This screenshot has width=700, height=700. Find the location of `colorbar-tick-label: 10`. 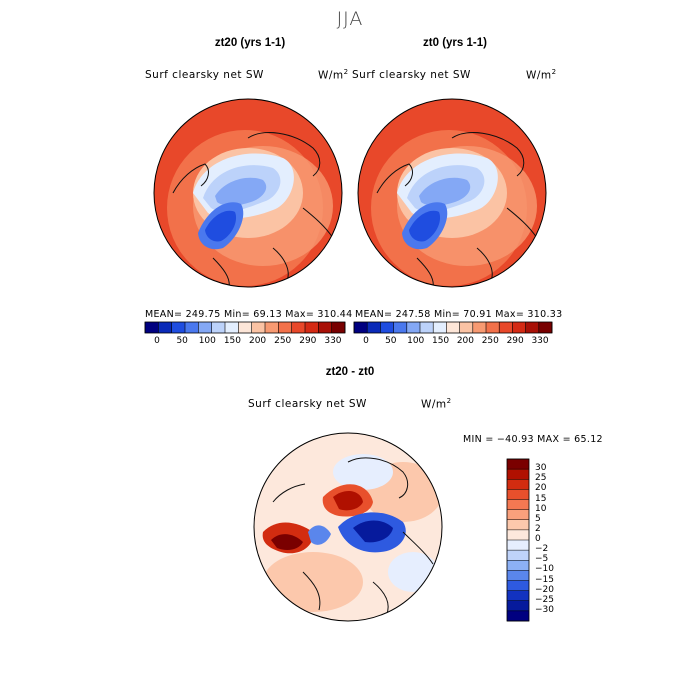

colorbar-tick-label: 10 is located at coordinates (541, 508).